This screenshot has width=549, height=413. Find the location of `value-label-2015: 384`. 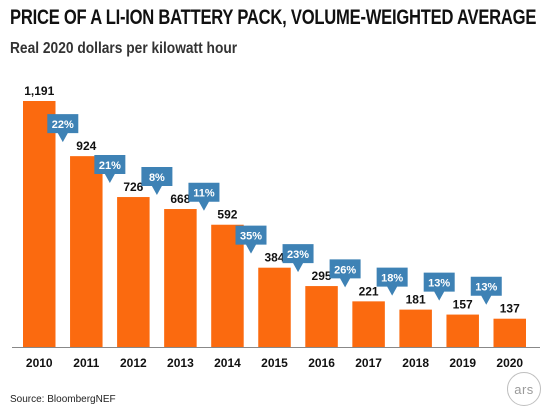

value-label-2015: 384 is located at coordinates (274, 258).